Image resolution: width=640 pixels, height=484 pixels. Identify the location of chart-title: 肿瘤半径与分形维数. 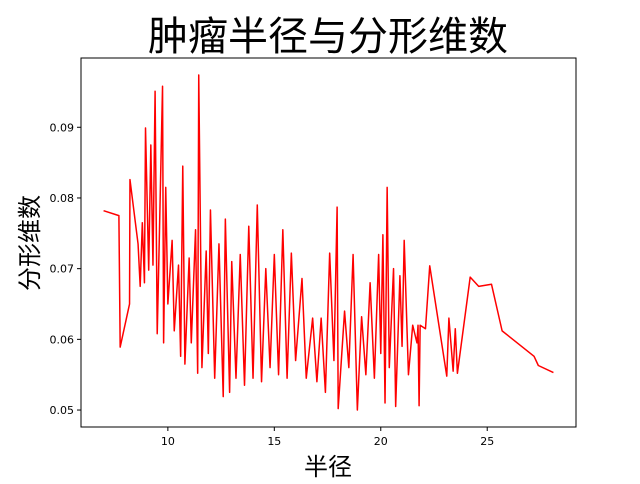
(328, 37).